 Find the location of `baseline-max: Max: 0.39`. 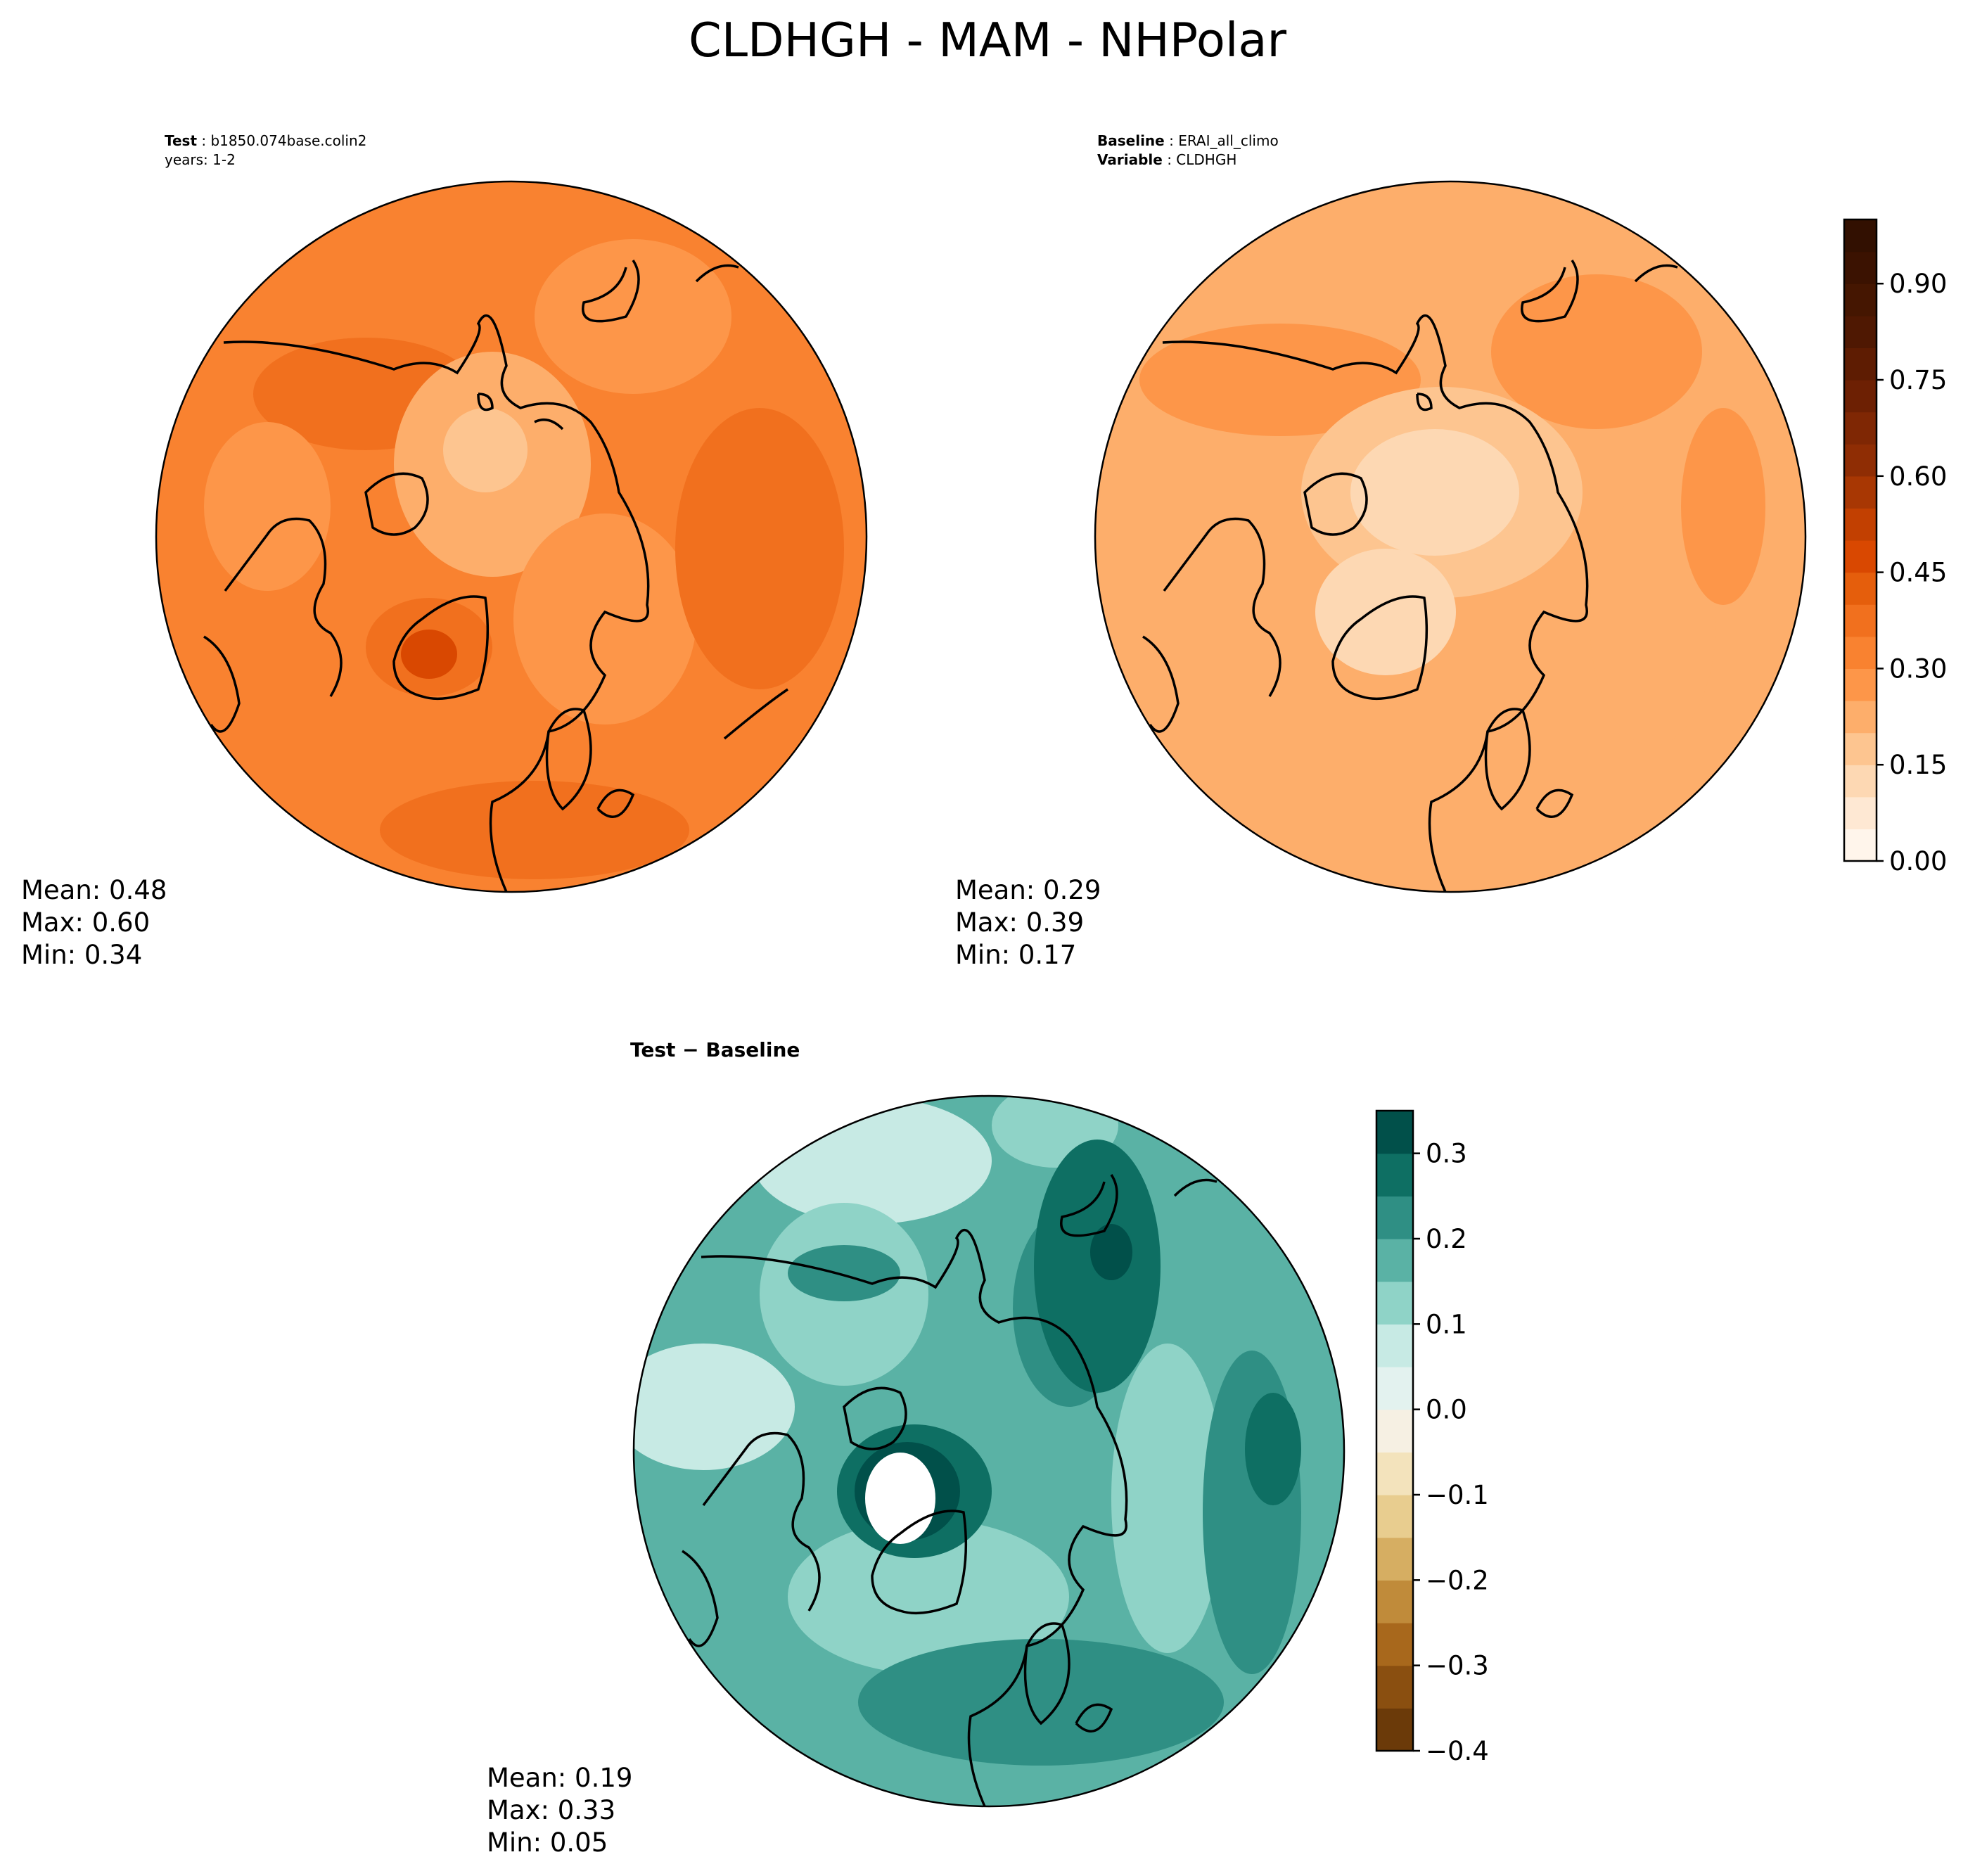

baseline-max: Max: 0.39 is located at coordinates (1019, 922).